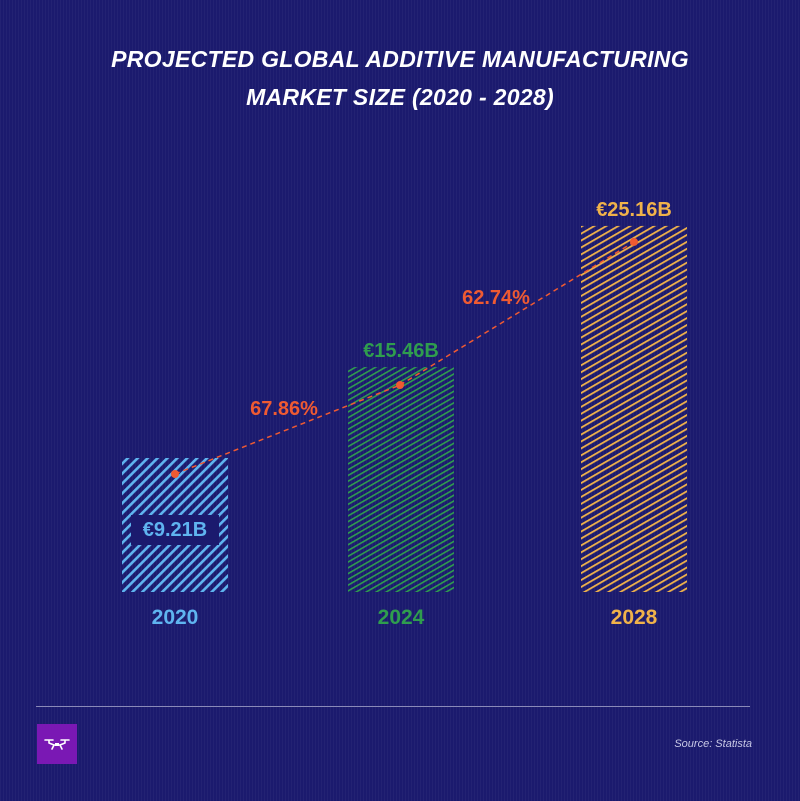  I want to click on growth-point-2024, so click(400, 385).